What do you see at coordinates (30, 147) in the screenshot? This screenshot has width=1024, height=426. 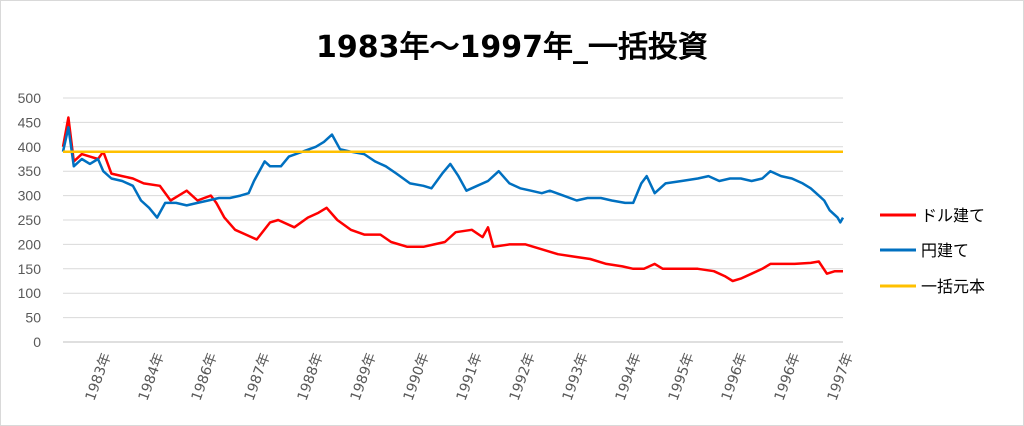 I see `y-tick-label: 400` at bounding box center [30, 147].